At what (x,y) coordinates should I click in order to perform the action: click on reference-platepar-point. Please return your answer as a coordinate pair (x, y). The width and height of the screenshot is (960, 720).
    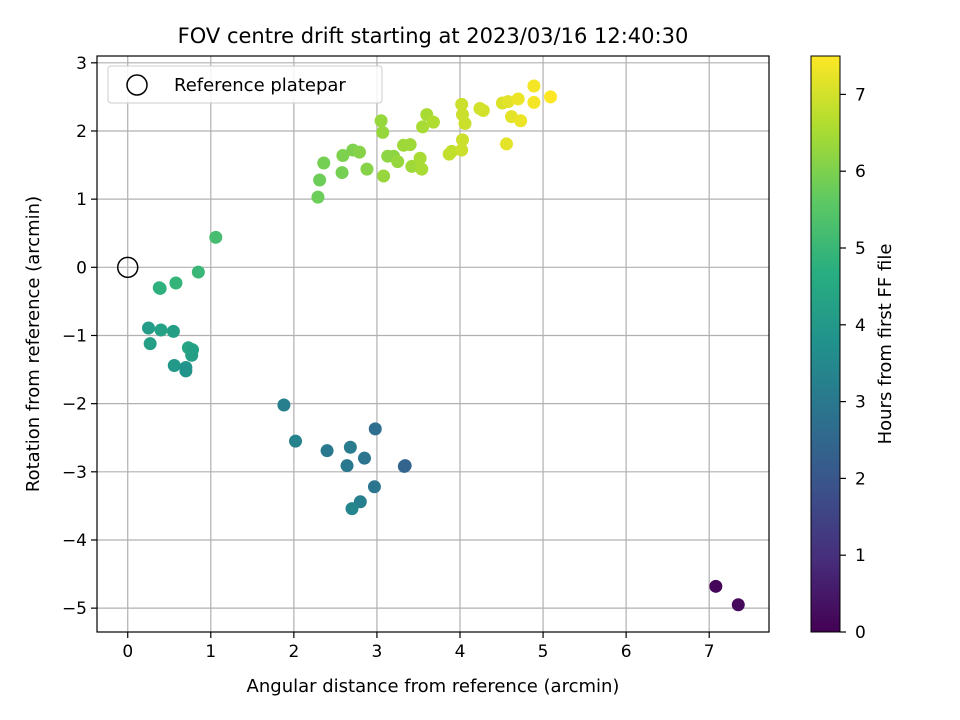
    Looking at the image, I should click on (127, 267).